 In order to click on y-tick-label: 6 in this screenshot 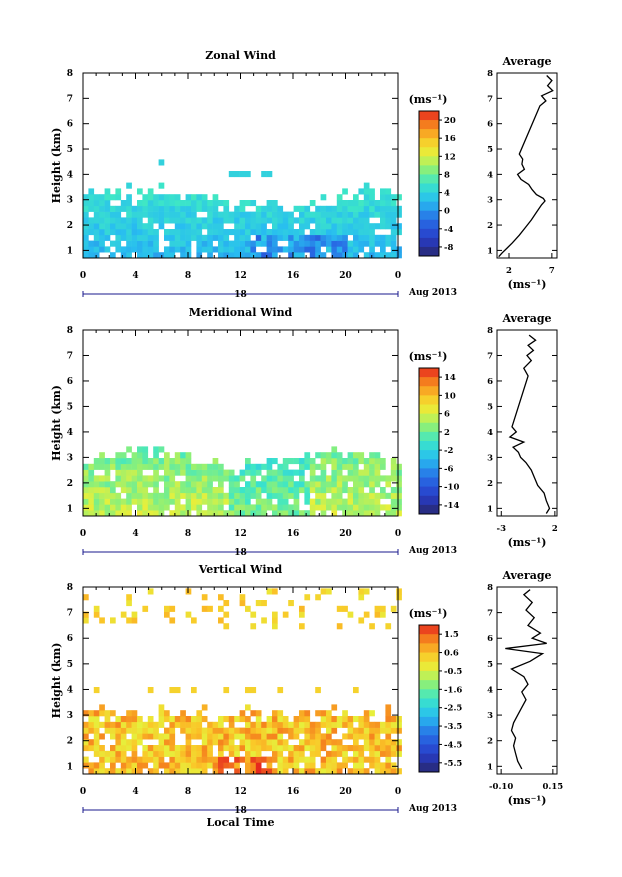, I will do `click(70, 382)`.